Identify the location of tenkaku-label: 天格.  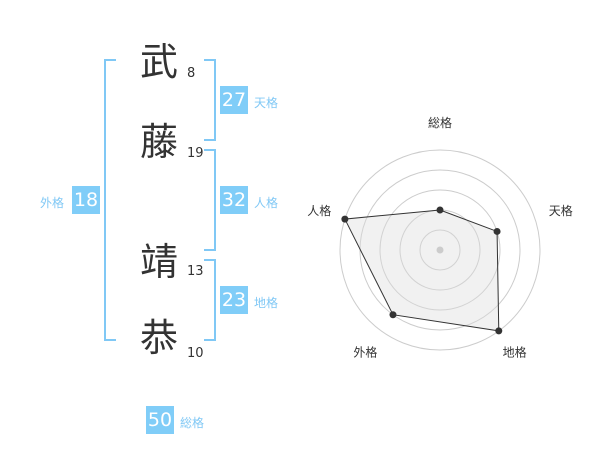
(266, 103).